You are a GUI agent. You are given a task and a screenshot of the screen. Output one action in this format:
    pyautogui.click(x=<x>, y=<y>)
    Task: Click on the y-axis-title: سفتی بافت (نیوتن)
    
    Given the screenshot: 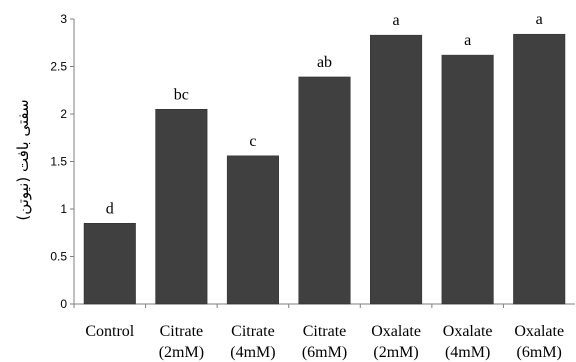 What is the action you would take?
    pyautogui.click(x=23, y=159)
    